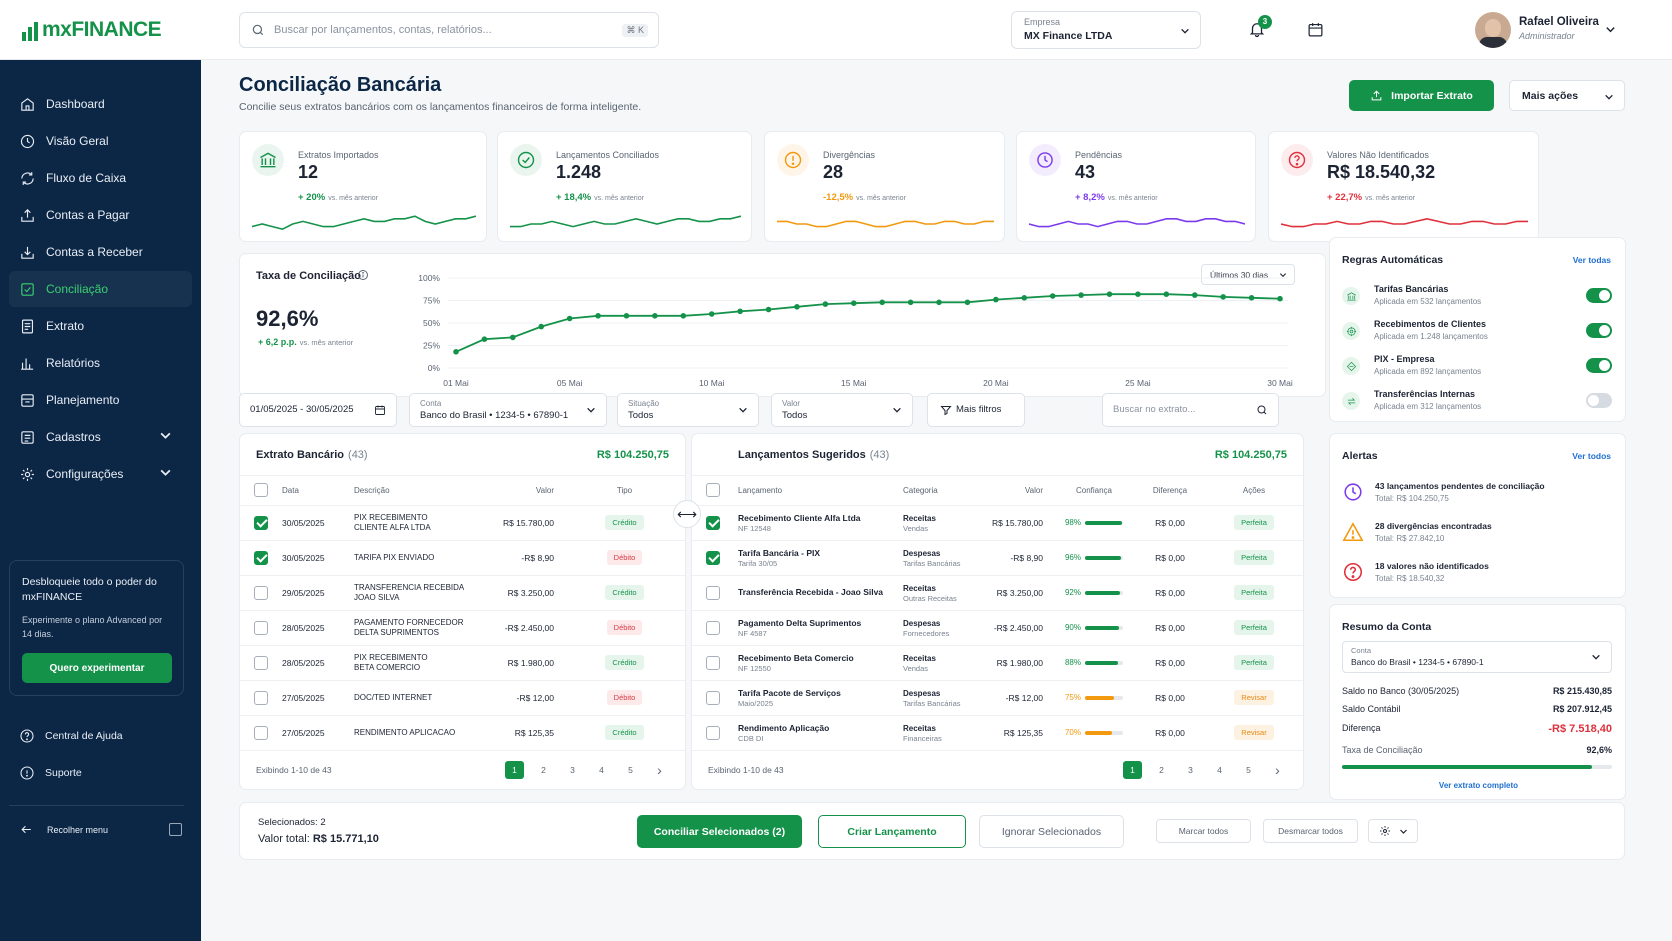 Image resolution: width=1672 pixels, height=941 pixels. I want to click on sidebar-item-relatorios: Relatórios, so click(100, 363).